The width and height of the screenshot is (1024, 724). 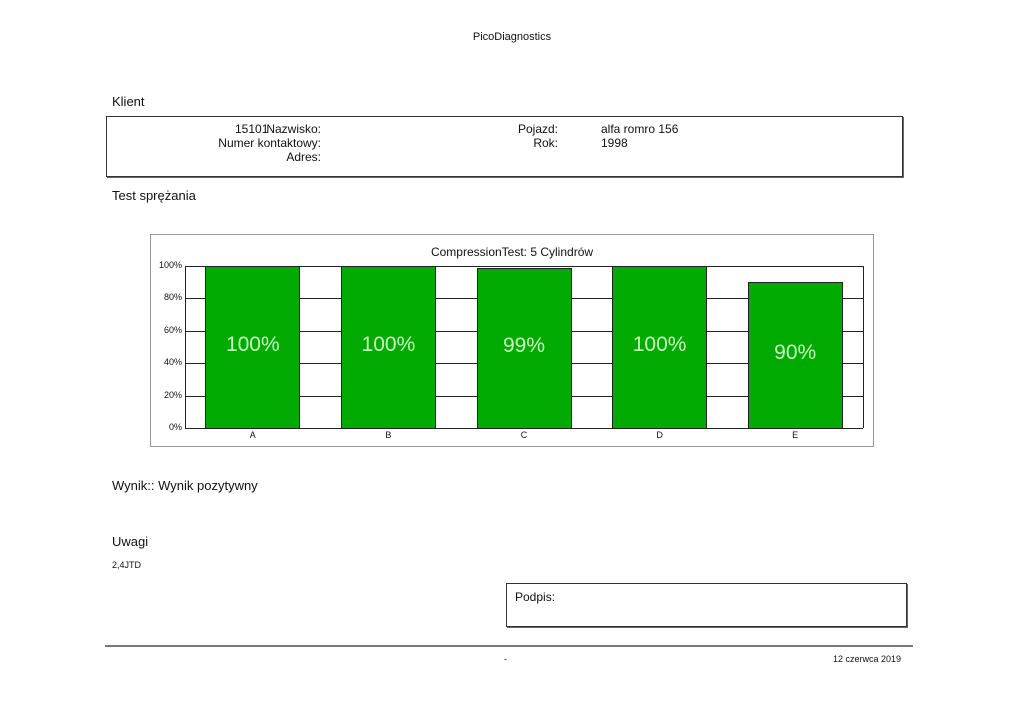 What do you see at coordinates (524, 435) in the screenshot?
I see `x-tick-label: C` at bounding box center [524, 435].